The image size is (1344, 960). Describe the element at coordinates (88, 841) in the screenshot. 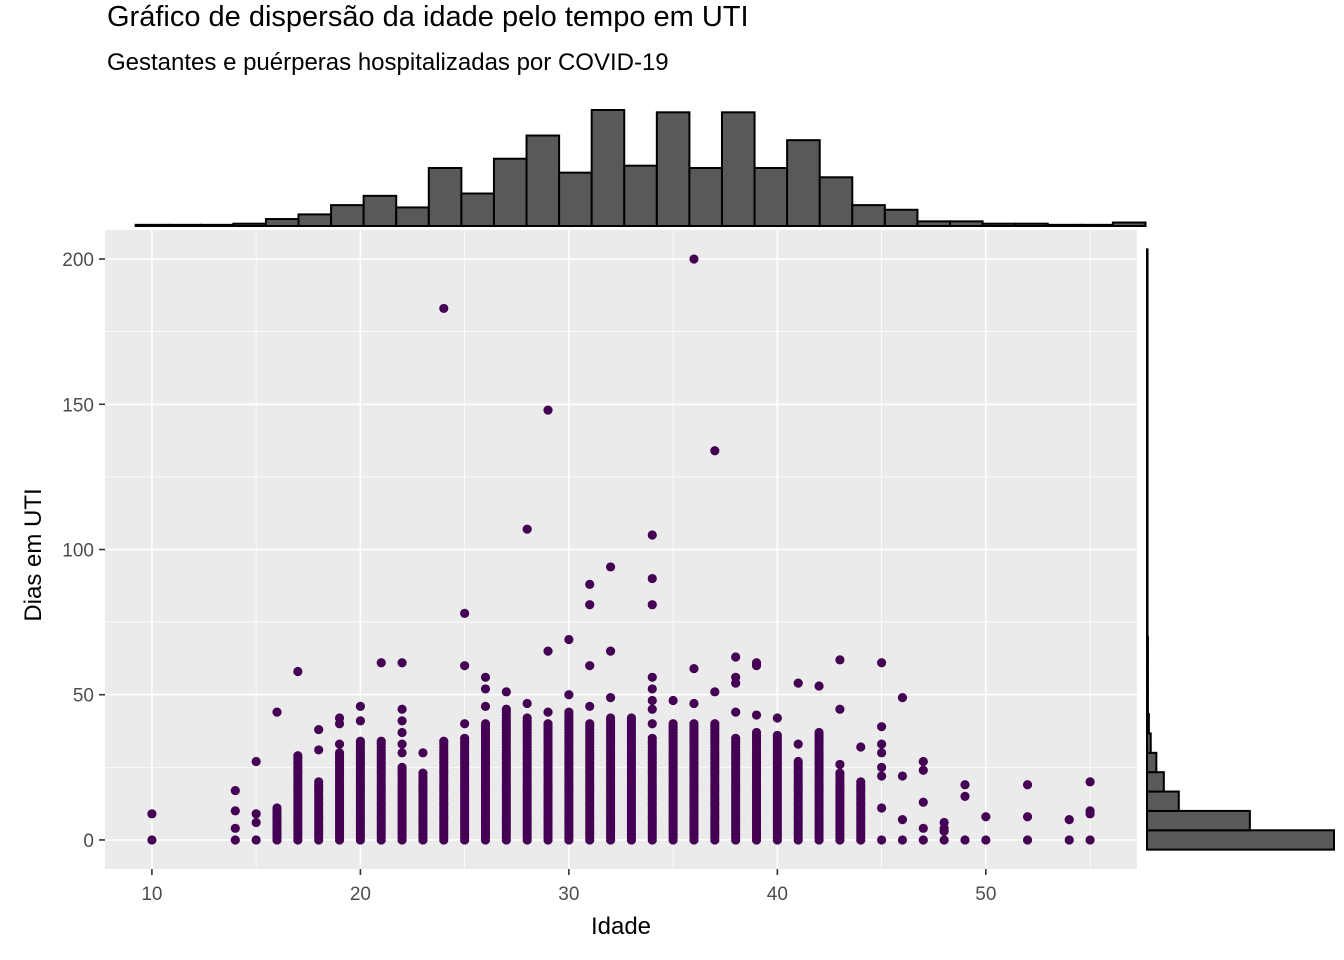

I see `y-tick-label: 0` at that location.